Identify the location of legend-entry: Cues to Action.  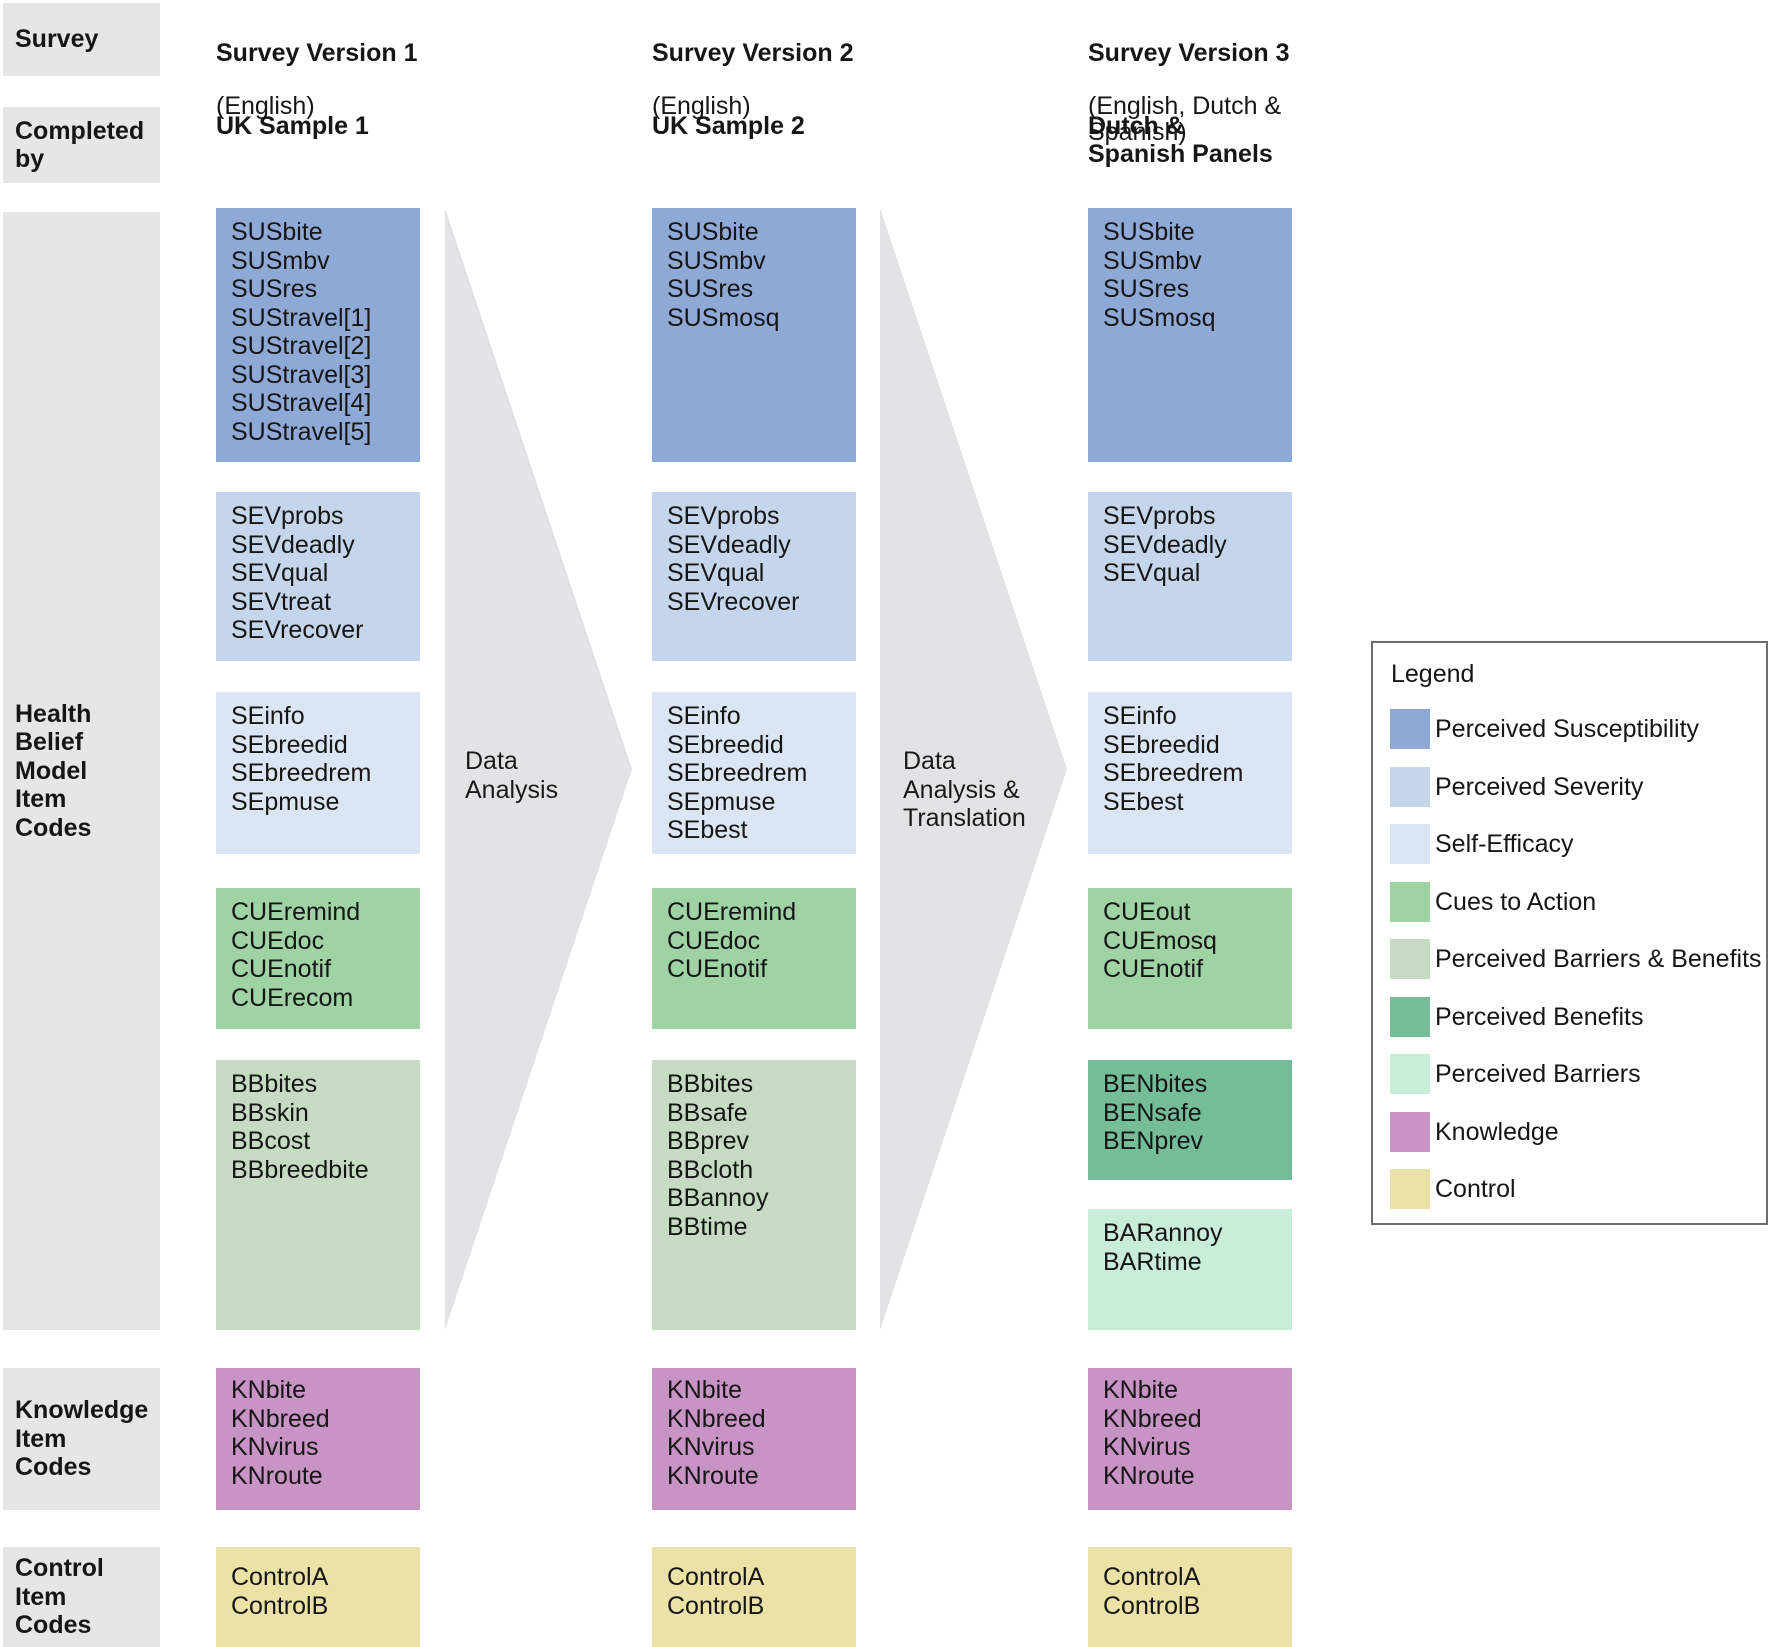
(1570, 902).